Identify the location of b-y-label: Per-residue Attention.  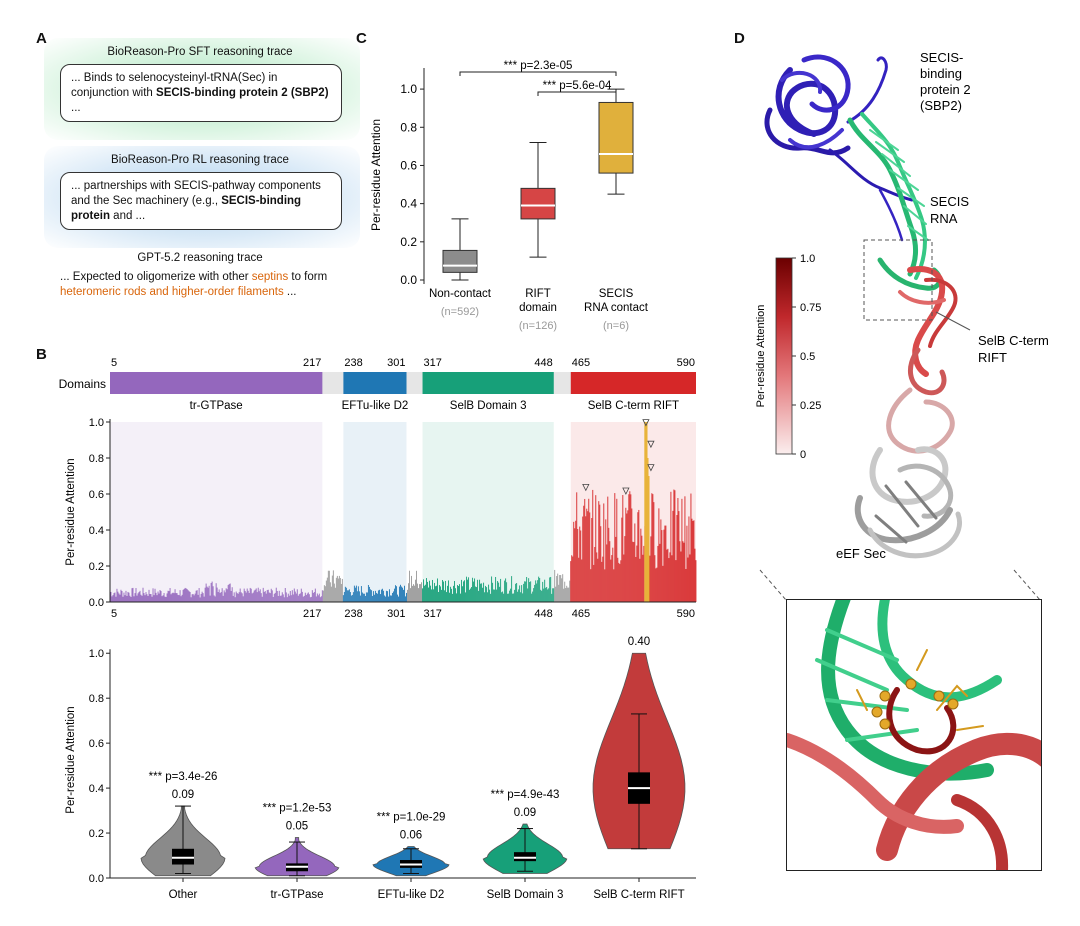
(71, 511).